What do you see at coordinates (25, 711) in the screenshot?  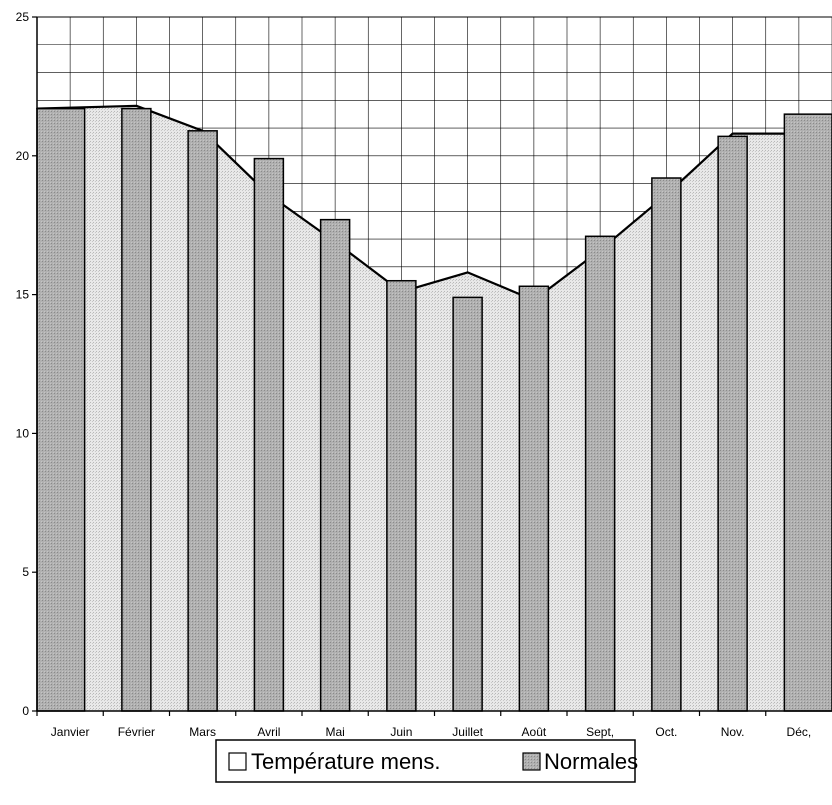 I see `y-tick-label: 0` at bounding box center [25, 711].